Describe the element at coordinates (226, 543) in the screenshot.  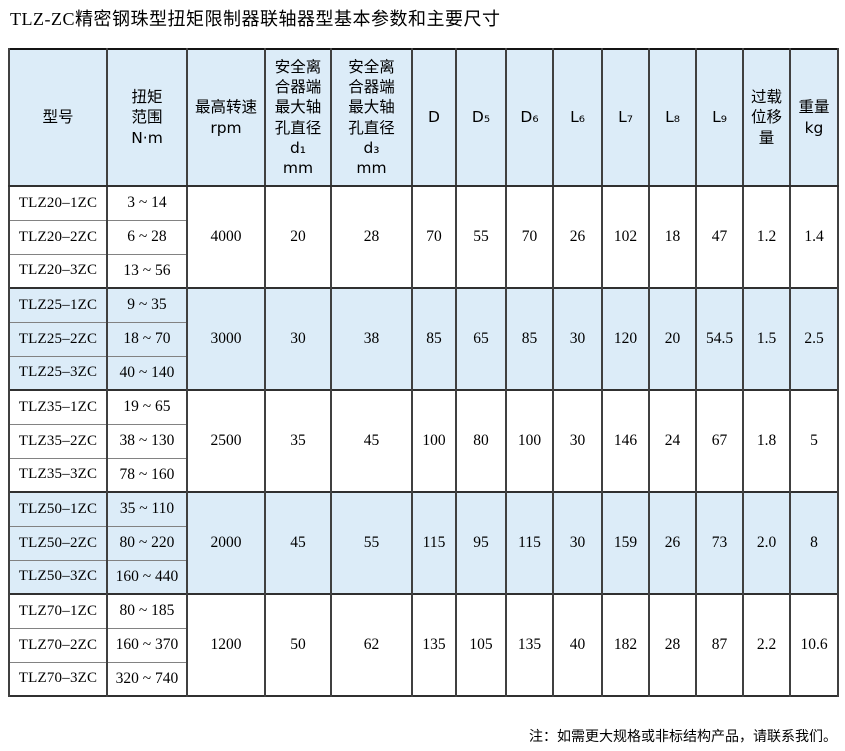
I see `cell-max-speed: 2000` at that location.